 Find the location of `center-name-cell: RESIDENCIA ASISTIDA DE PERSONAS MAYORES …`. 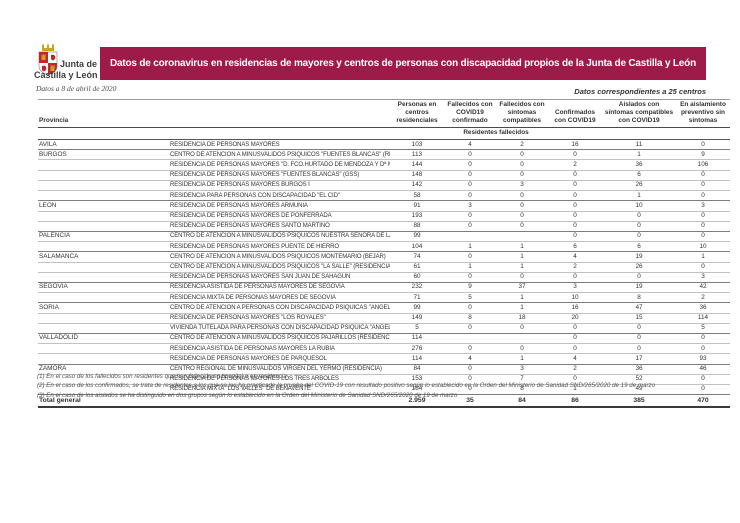

center-name-cell: RESIDENCIA ASISTIDA DE PERSONAS MAYORES … is located at coordinates (279, 349).